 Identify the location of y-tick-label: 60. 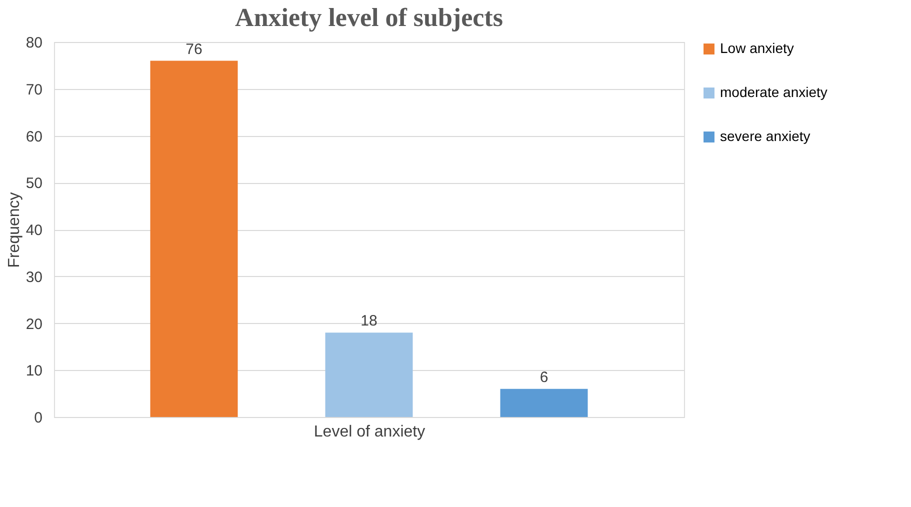
(34, 137).